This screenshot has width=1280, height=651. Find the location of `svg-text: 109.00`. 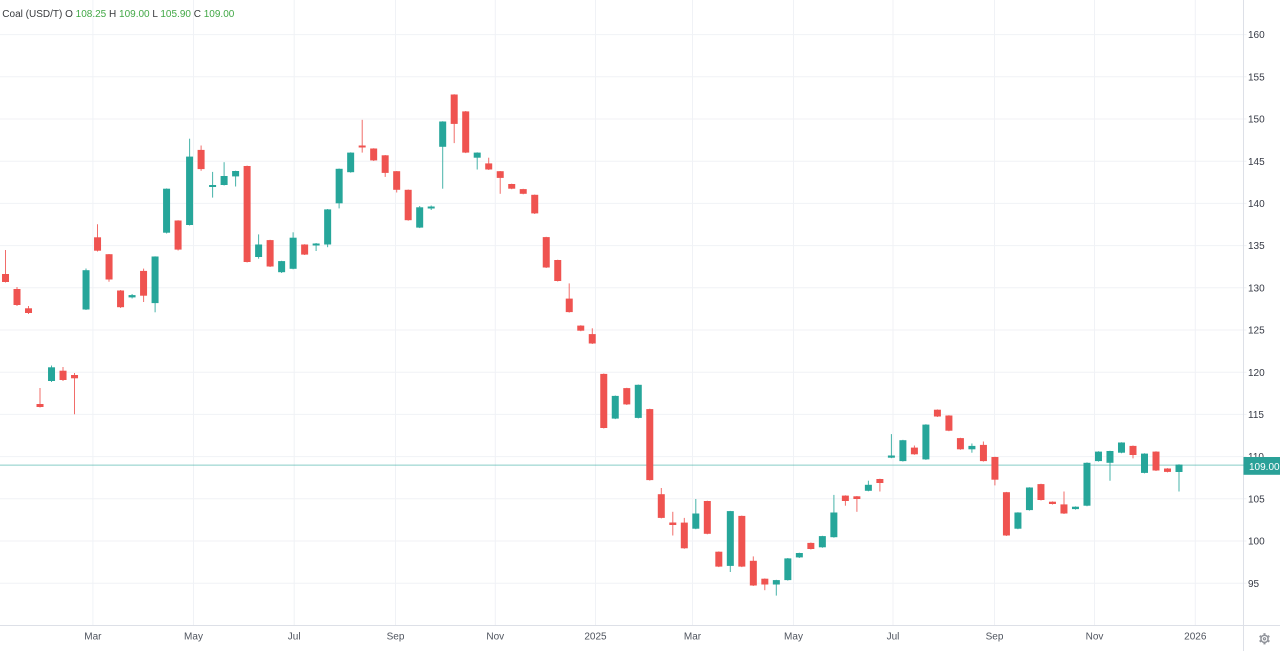

svg-text: 109.00 is located at coordinates (1264, 467).